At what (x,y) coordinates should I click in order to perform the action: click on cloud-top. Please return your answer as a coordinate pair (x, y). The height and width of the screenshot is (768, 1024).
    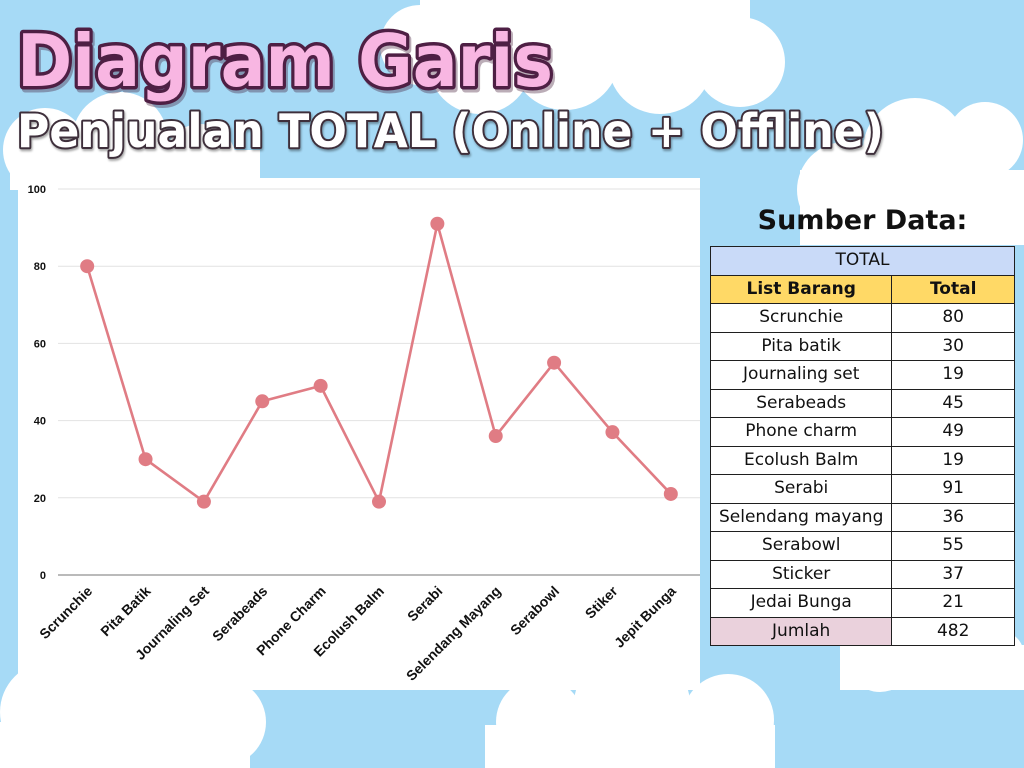
    Looking at the image, I should click on (582, 57).